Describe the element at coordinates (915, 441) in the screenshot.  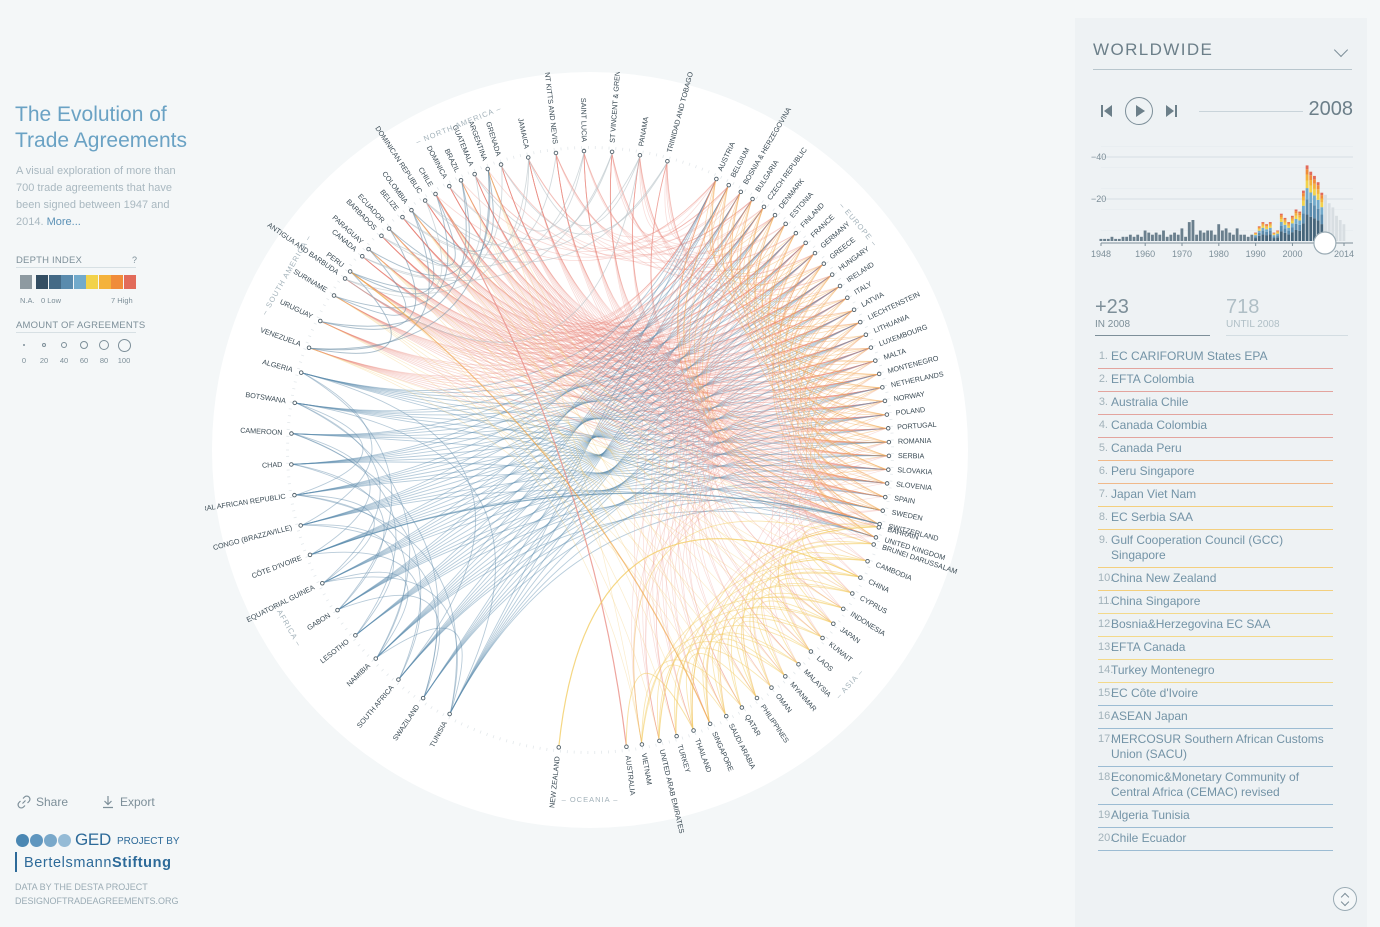
I see `country-label: ROMANIA` at that location.